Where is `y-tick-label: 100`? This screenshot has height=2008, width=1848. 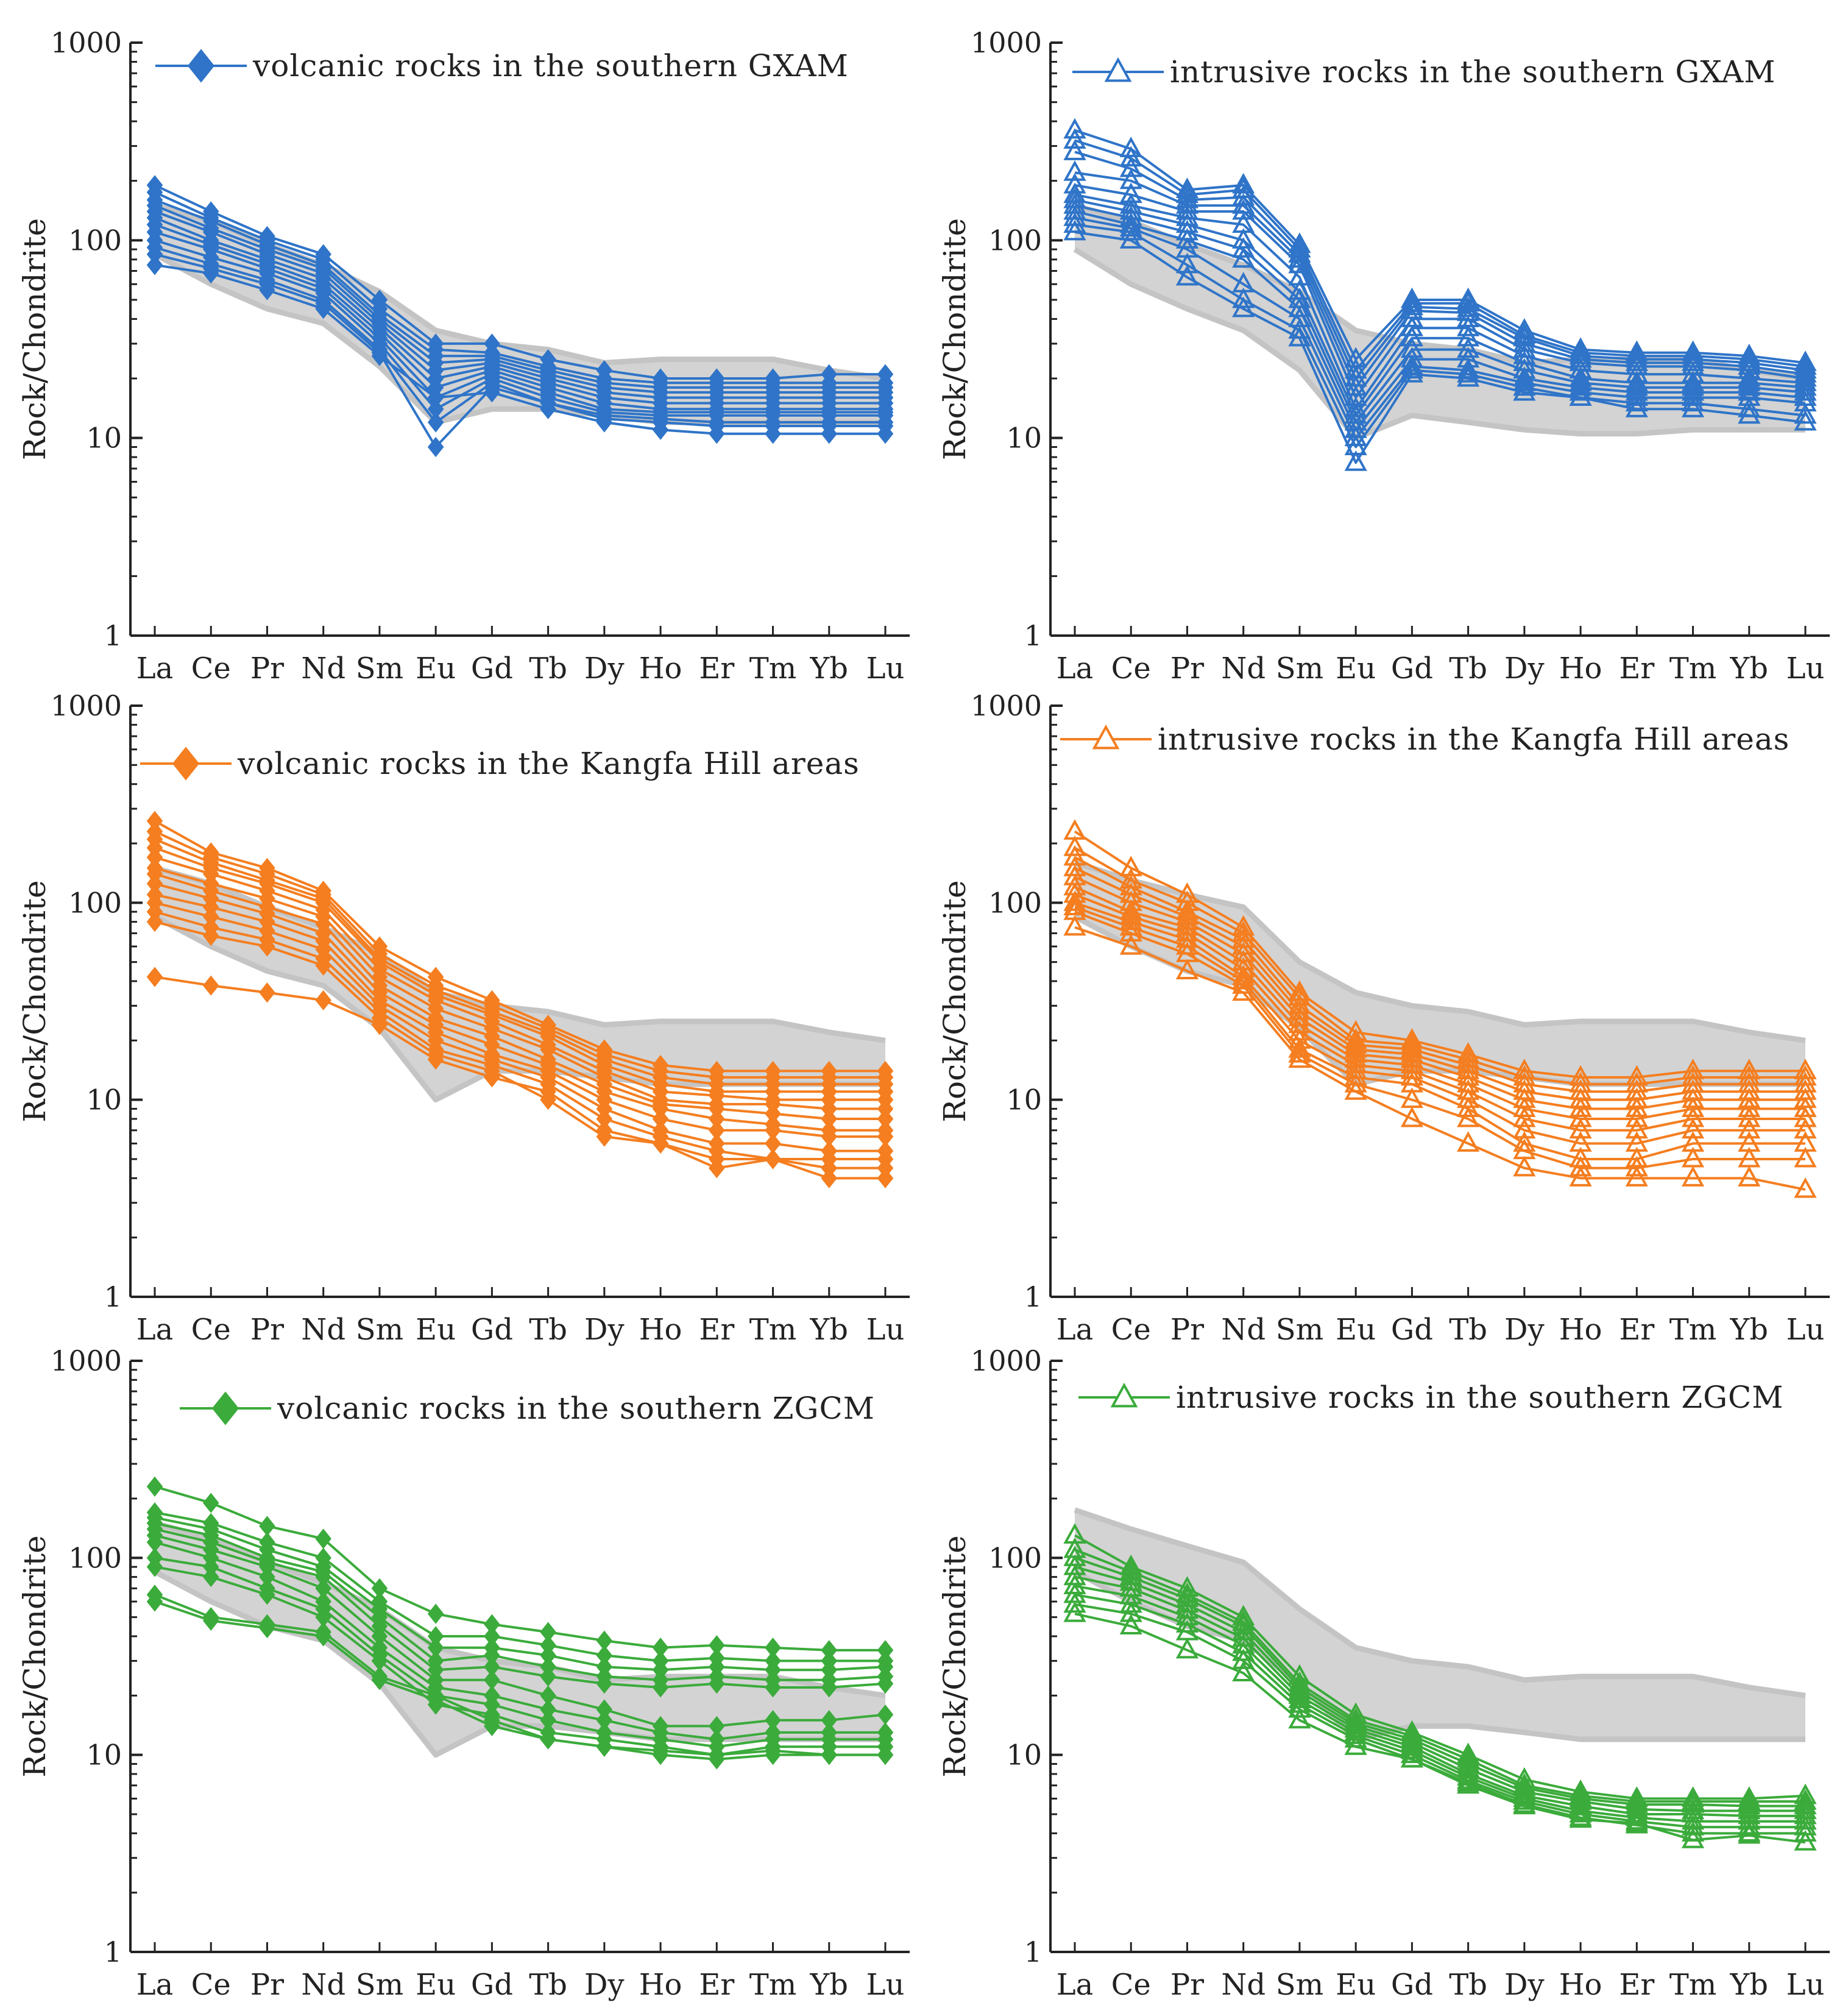
y-tick-label: 100 is located at coordinates (1015, 902).